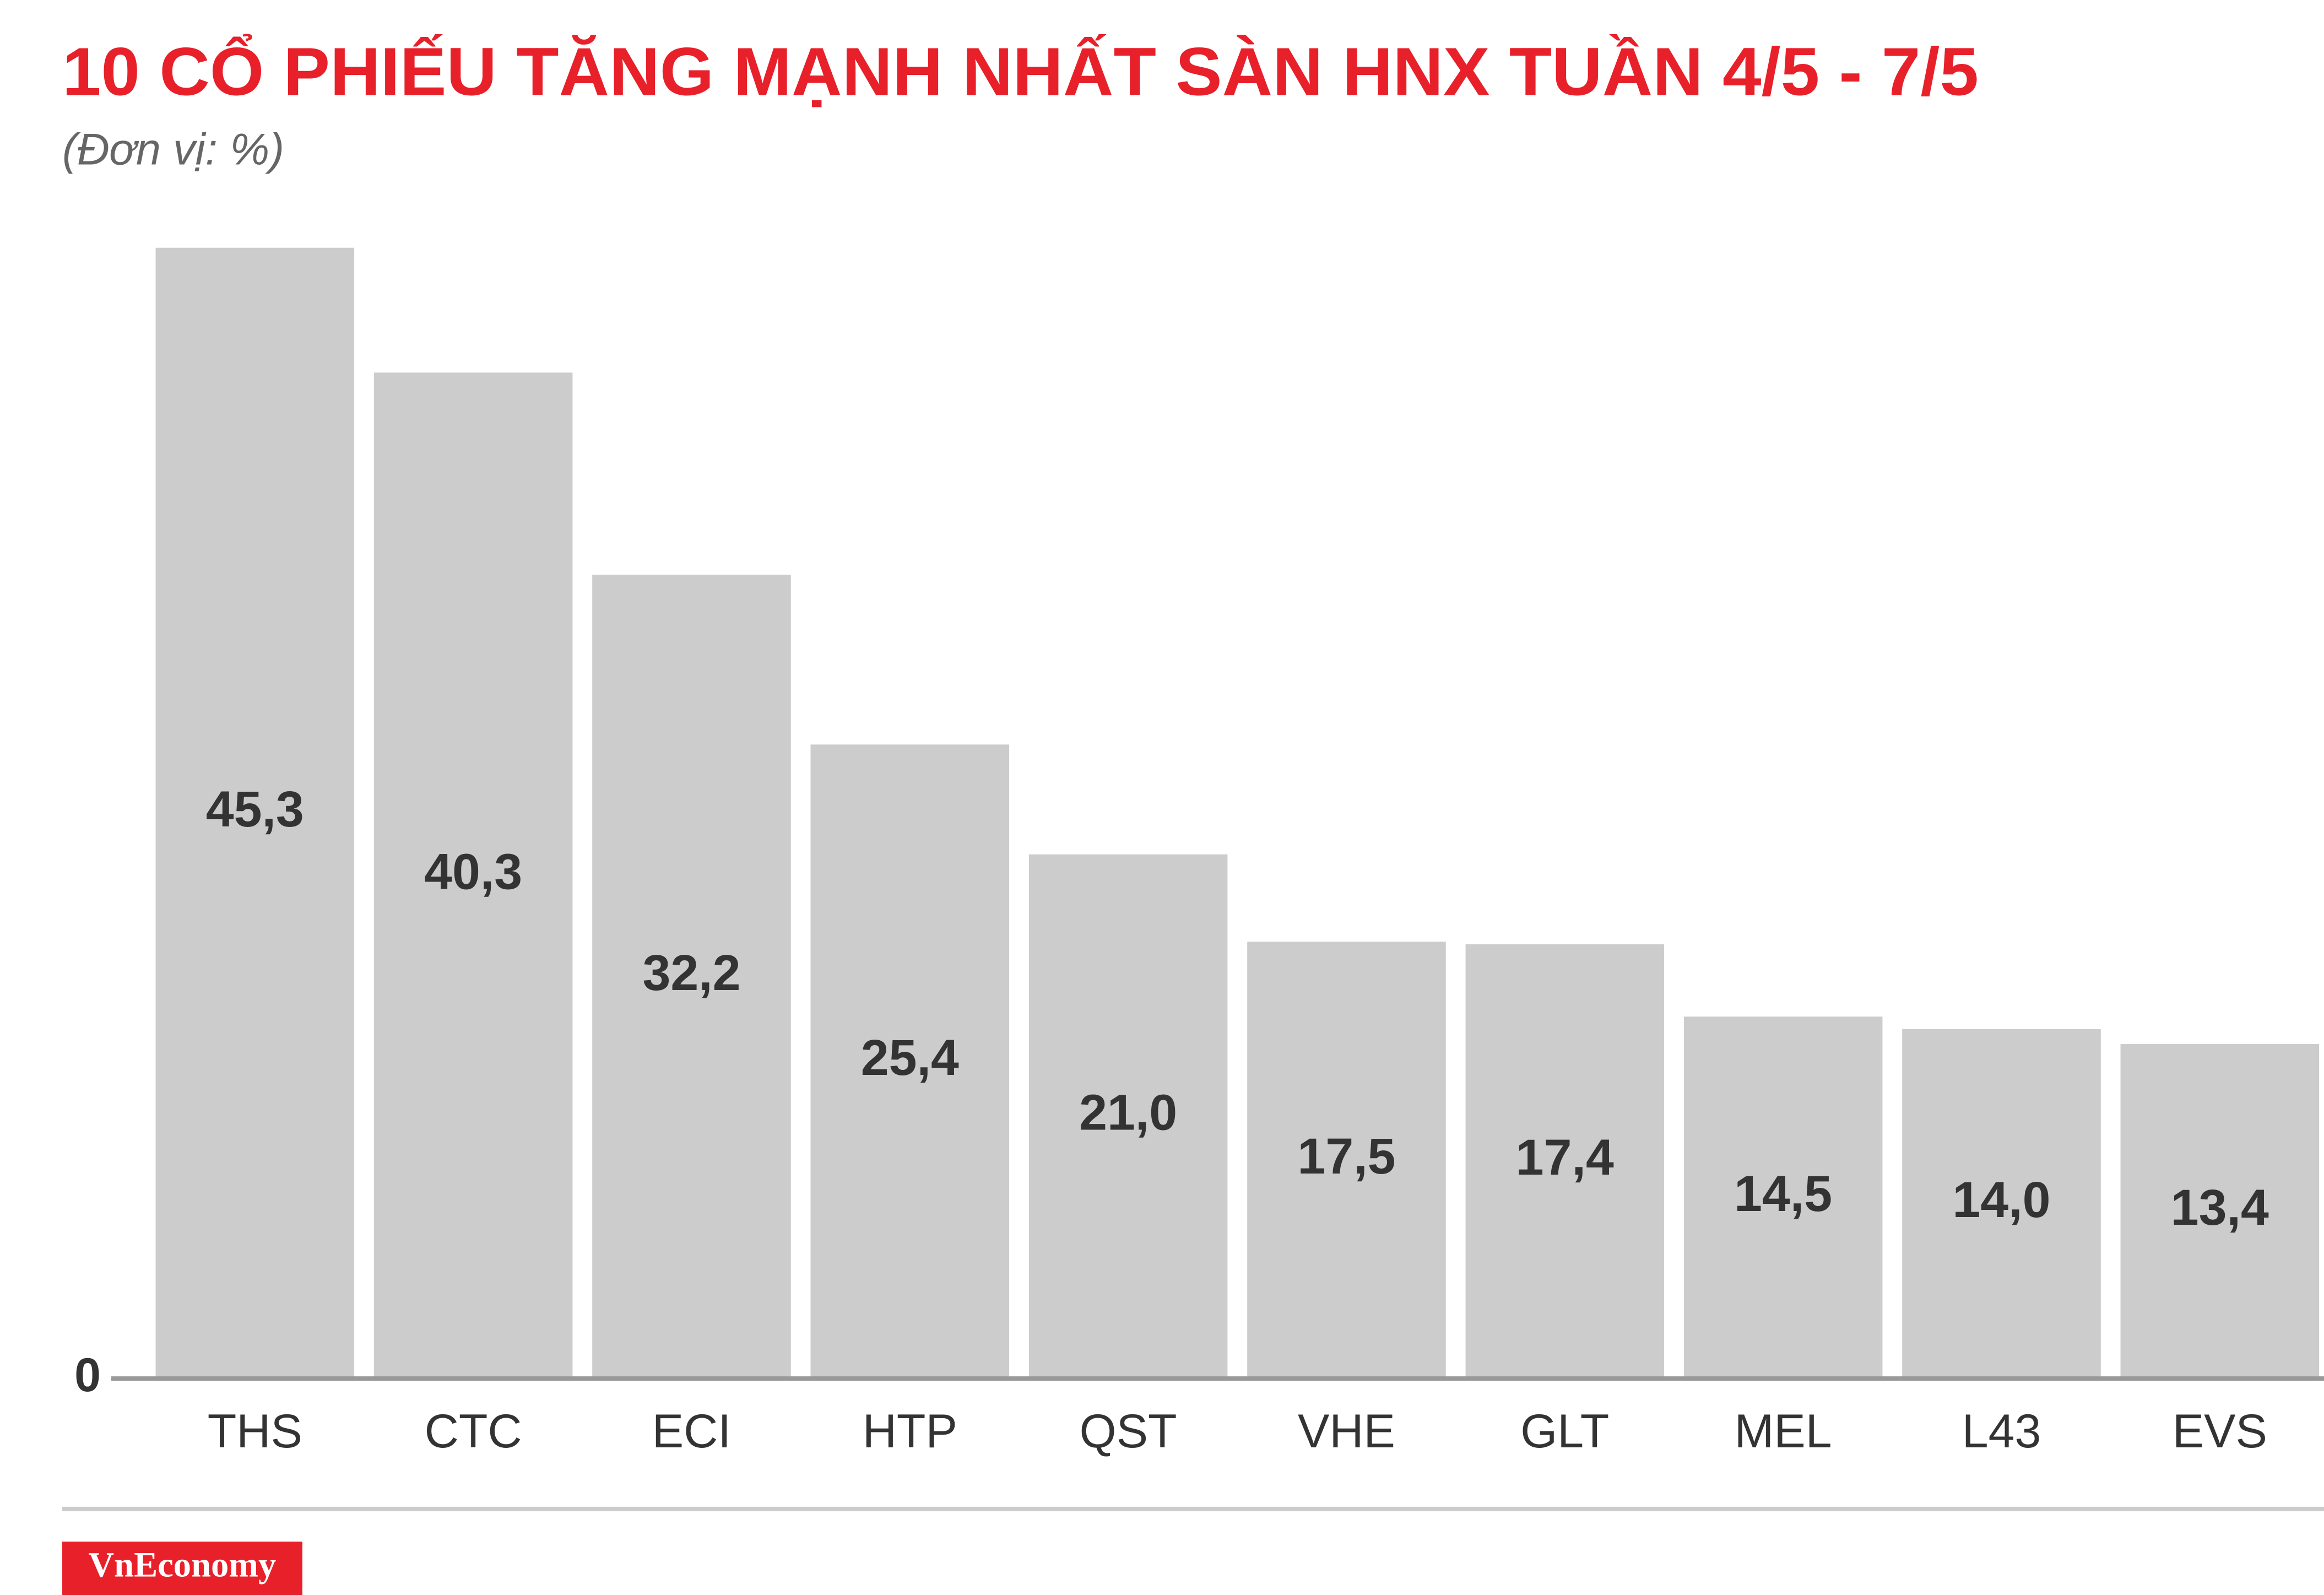 This screenshot has width=2324, height=1595. Describe the element at coordinates (1128, 1432) in the screenshot. I see `x-tick-label: QST` at that location.